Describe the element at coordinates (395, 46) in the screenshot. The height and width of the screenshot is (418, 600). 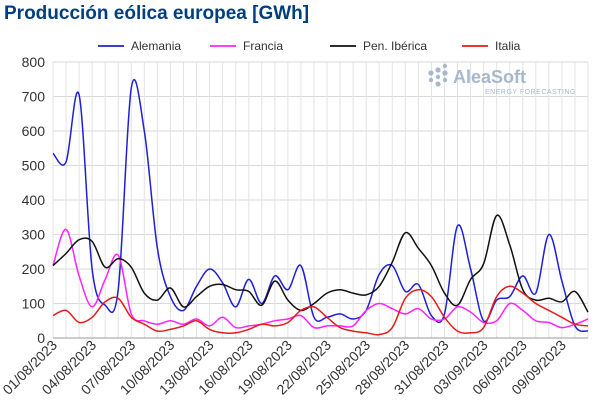
I see `legend-label-pen-ib-rica: Pen. Ibérica` at that location.